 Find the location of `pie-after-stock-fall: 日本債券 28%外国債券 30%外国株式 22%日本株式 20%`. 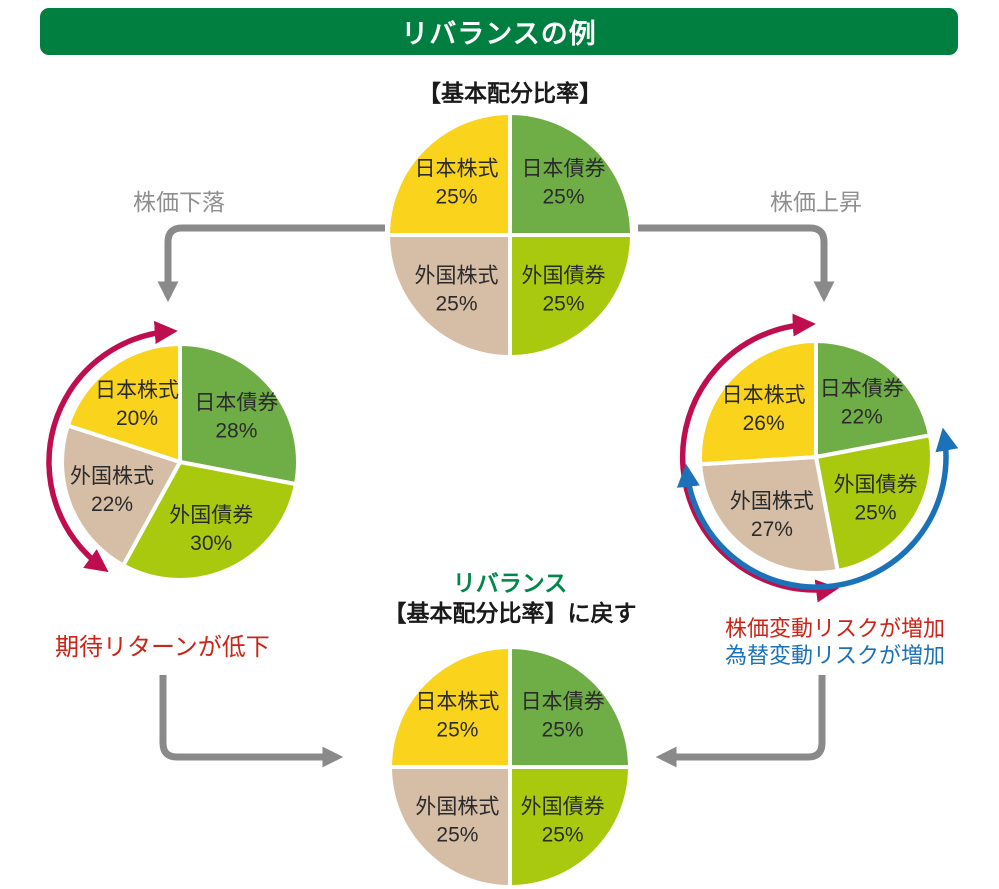

pie-after-stock-fall: 日本債券 28%外国債券 30%外国株式 22%日本株式 20% is located at coordinates (173, 451).